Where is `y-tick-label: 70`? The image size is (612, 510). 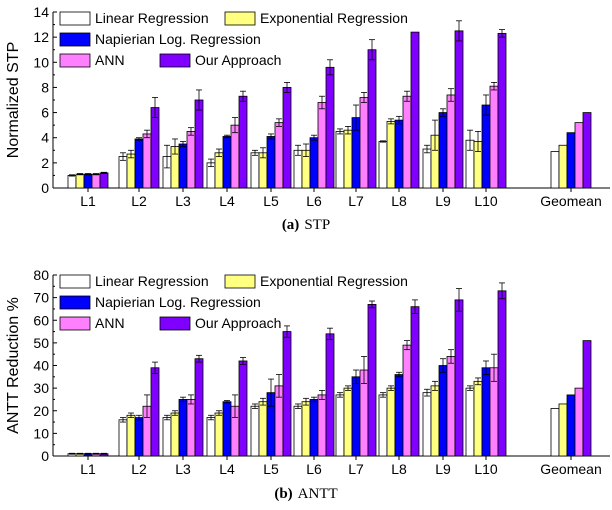
y-tick-label: 70 is located at coordinates (41, 298).